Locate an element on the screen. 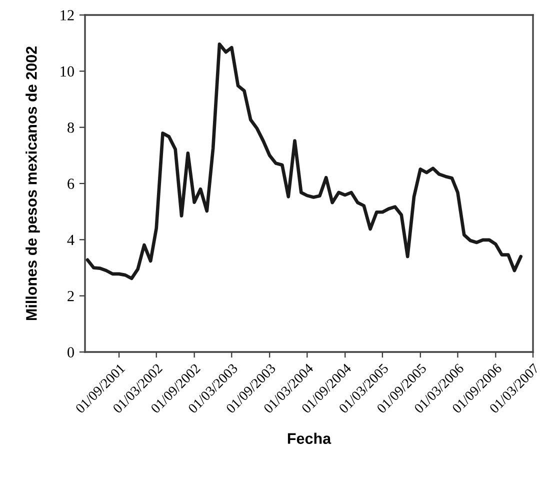  y-axis-title: Millones de pesos mexicanos de 2002 is located at coordinates (33, 183).